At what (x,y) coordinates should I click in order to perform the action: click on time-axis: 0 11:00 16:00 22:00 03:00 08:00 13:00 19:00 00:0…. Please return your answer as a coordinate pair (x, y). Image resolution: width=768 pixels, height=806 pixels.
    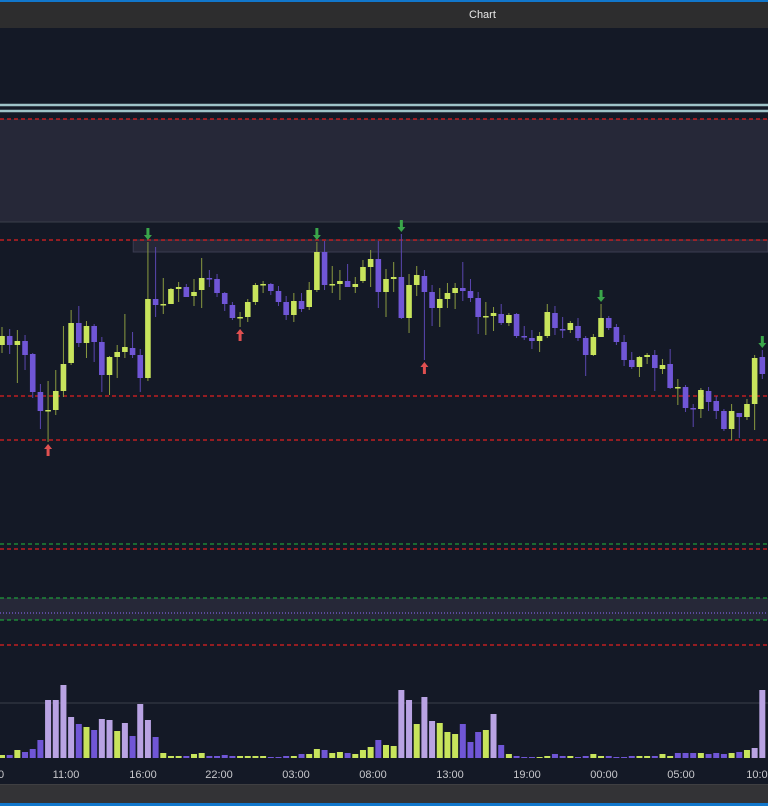
    Looking at the image, I should click on (384, 775).